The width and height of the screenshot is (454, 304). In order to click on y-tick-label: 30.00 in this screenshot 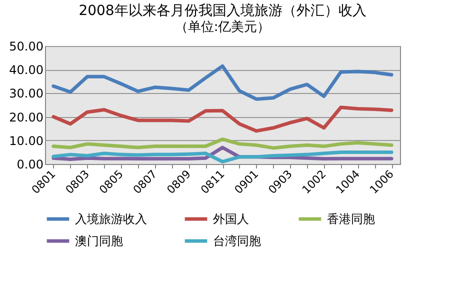, I will do `click(26, 93)`.